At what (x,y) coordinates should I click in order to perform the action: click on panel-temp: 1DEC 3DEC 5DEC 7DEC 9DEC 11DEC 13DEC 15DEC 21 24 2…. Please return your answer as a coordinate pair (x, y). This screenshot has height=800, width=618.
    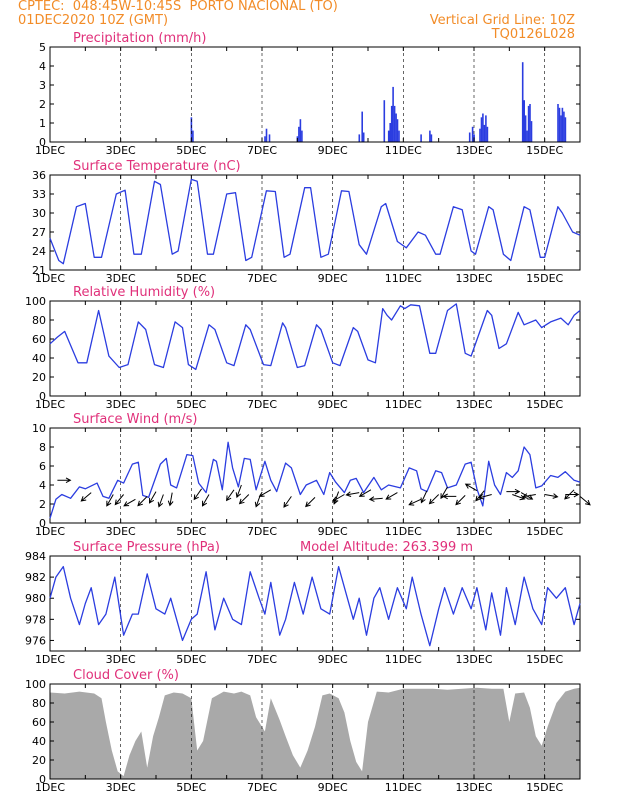
    Looking at the image, I should click on (306, 222).